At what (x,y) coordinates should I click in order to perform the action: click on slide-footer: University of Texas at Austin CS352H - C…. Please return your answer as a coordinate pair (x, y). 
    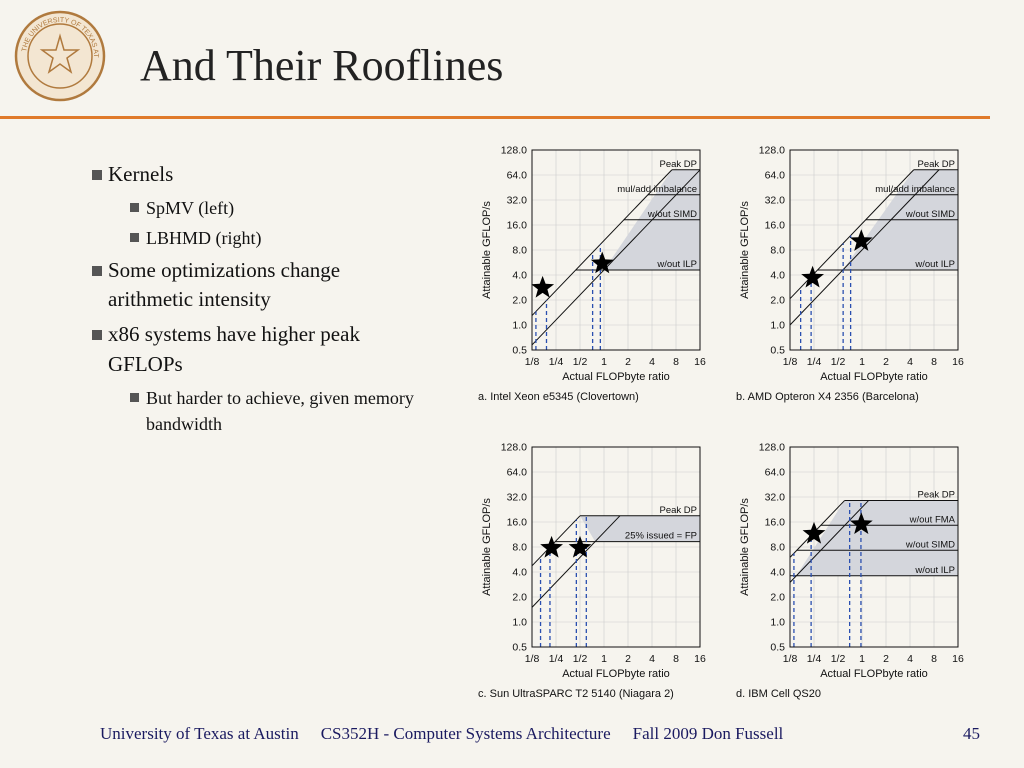
    Looking at the image, I should click on (540, 734).